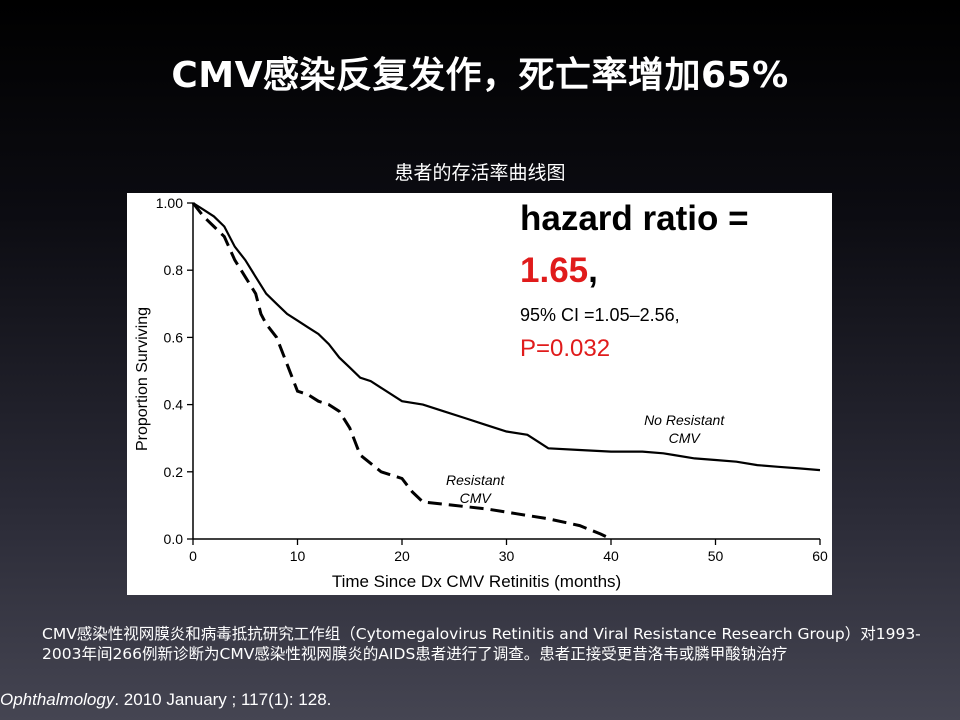 Image resolution: width=960 pixels, height=720 pixels. I want to click on y-tick-label: 0.0, so click(174, 539).